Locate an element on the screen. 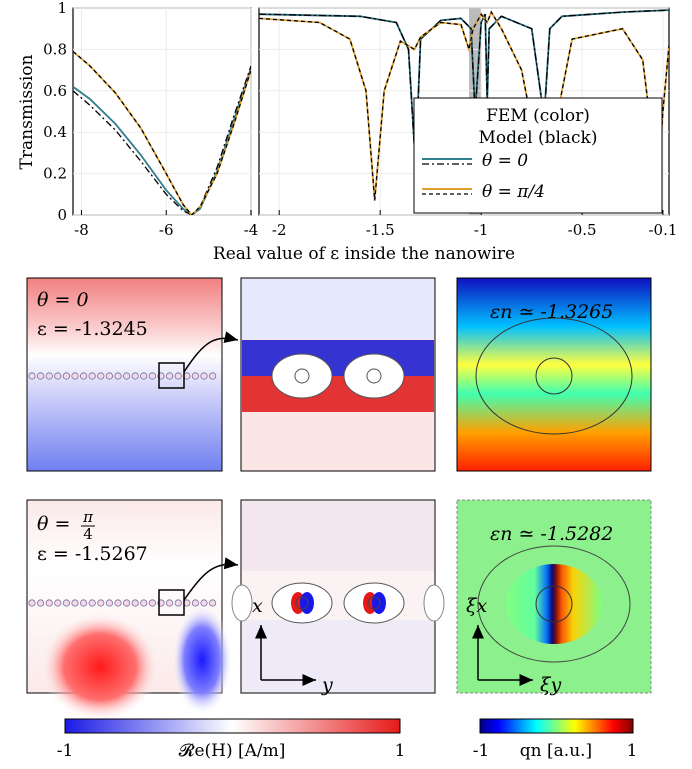 The height and width of the screenshot is (769, 692). row1-nanowire-chain is located at coordinates (122, 376).